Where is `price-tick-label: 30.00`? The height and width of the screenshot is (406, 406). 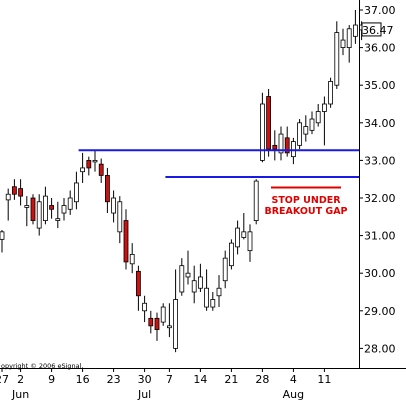
price-tick-label: 30.00 is located at coordinates (380, 273).